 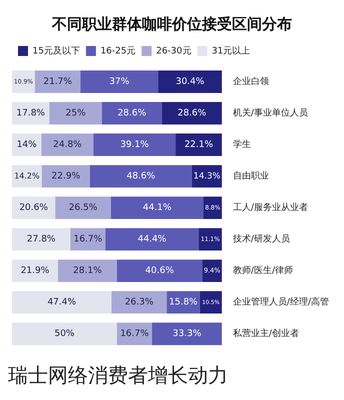 I want to click on data-label: 30.4%, so click(x=190, y=82).